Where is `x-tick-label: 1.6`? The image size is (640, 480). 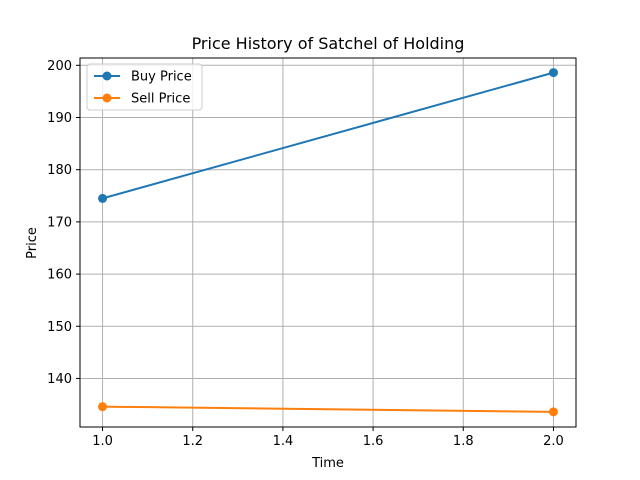
x-tick-label: 1.6 is located at coordinates (373, 441).